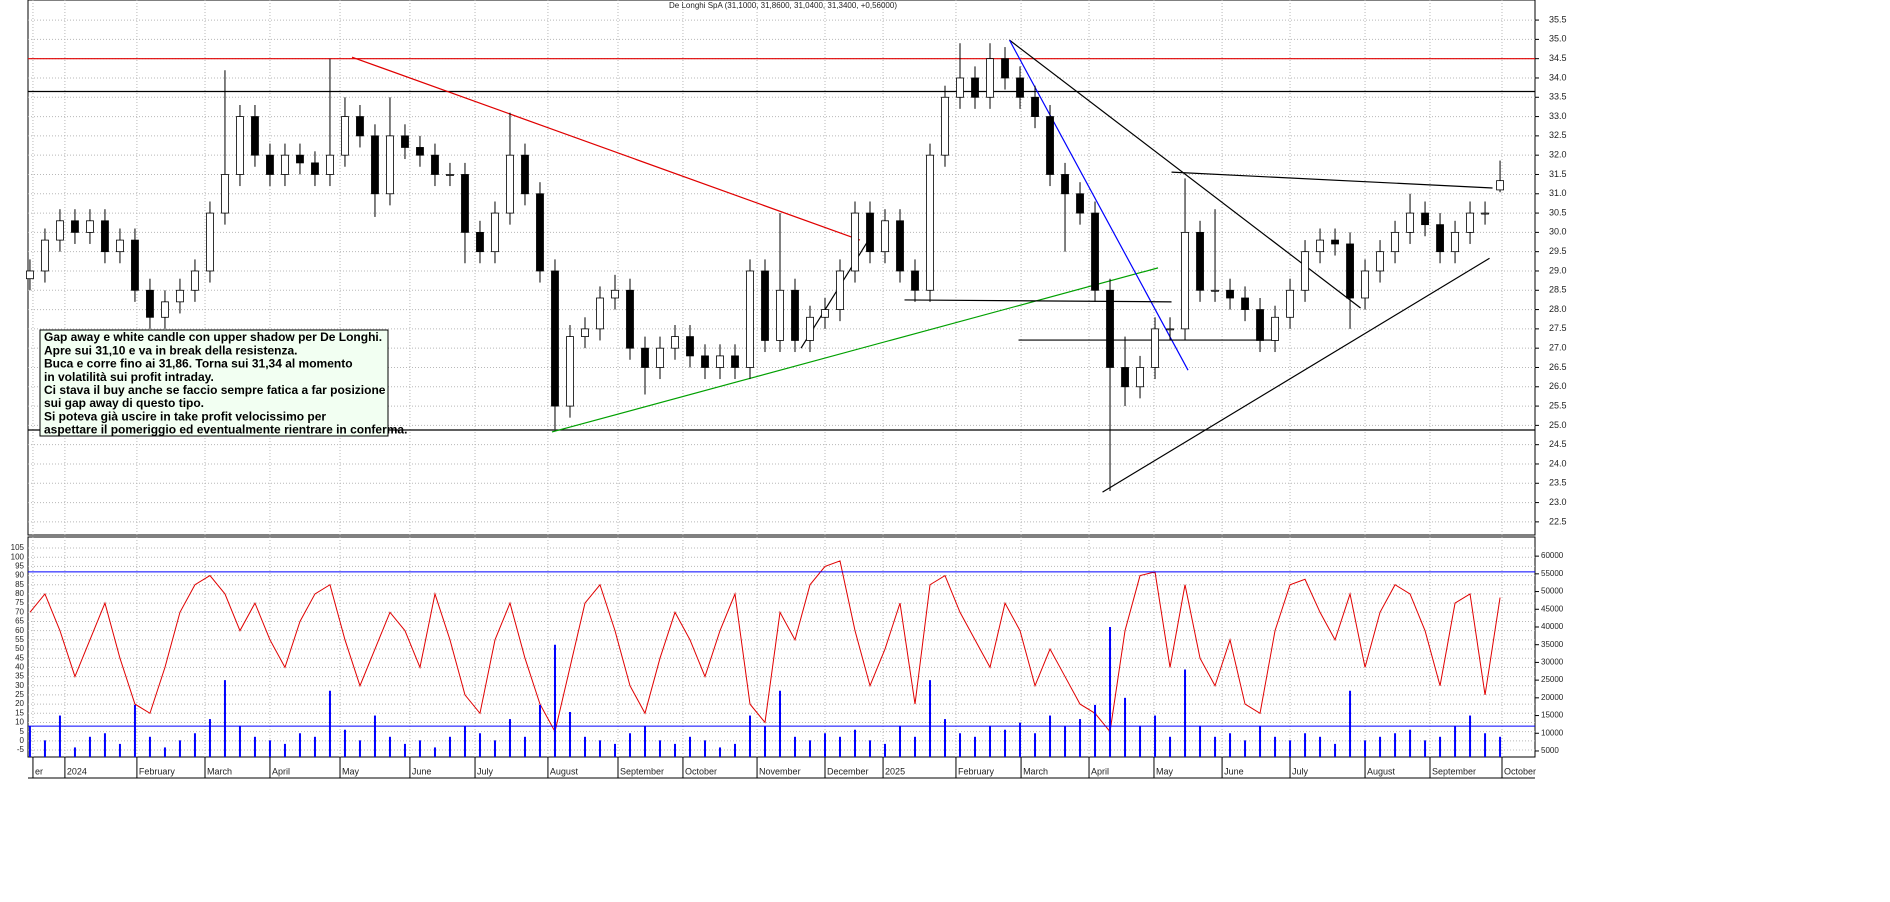 The height and width of the screenshot is (902, 1890). I want to click on y-tick-label: 24.0, so click(1558, 463).